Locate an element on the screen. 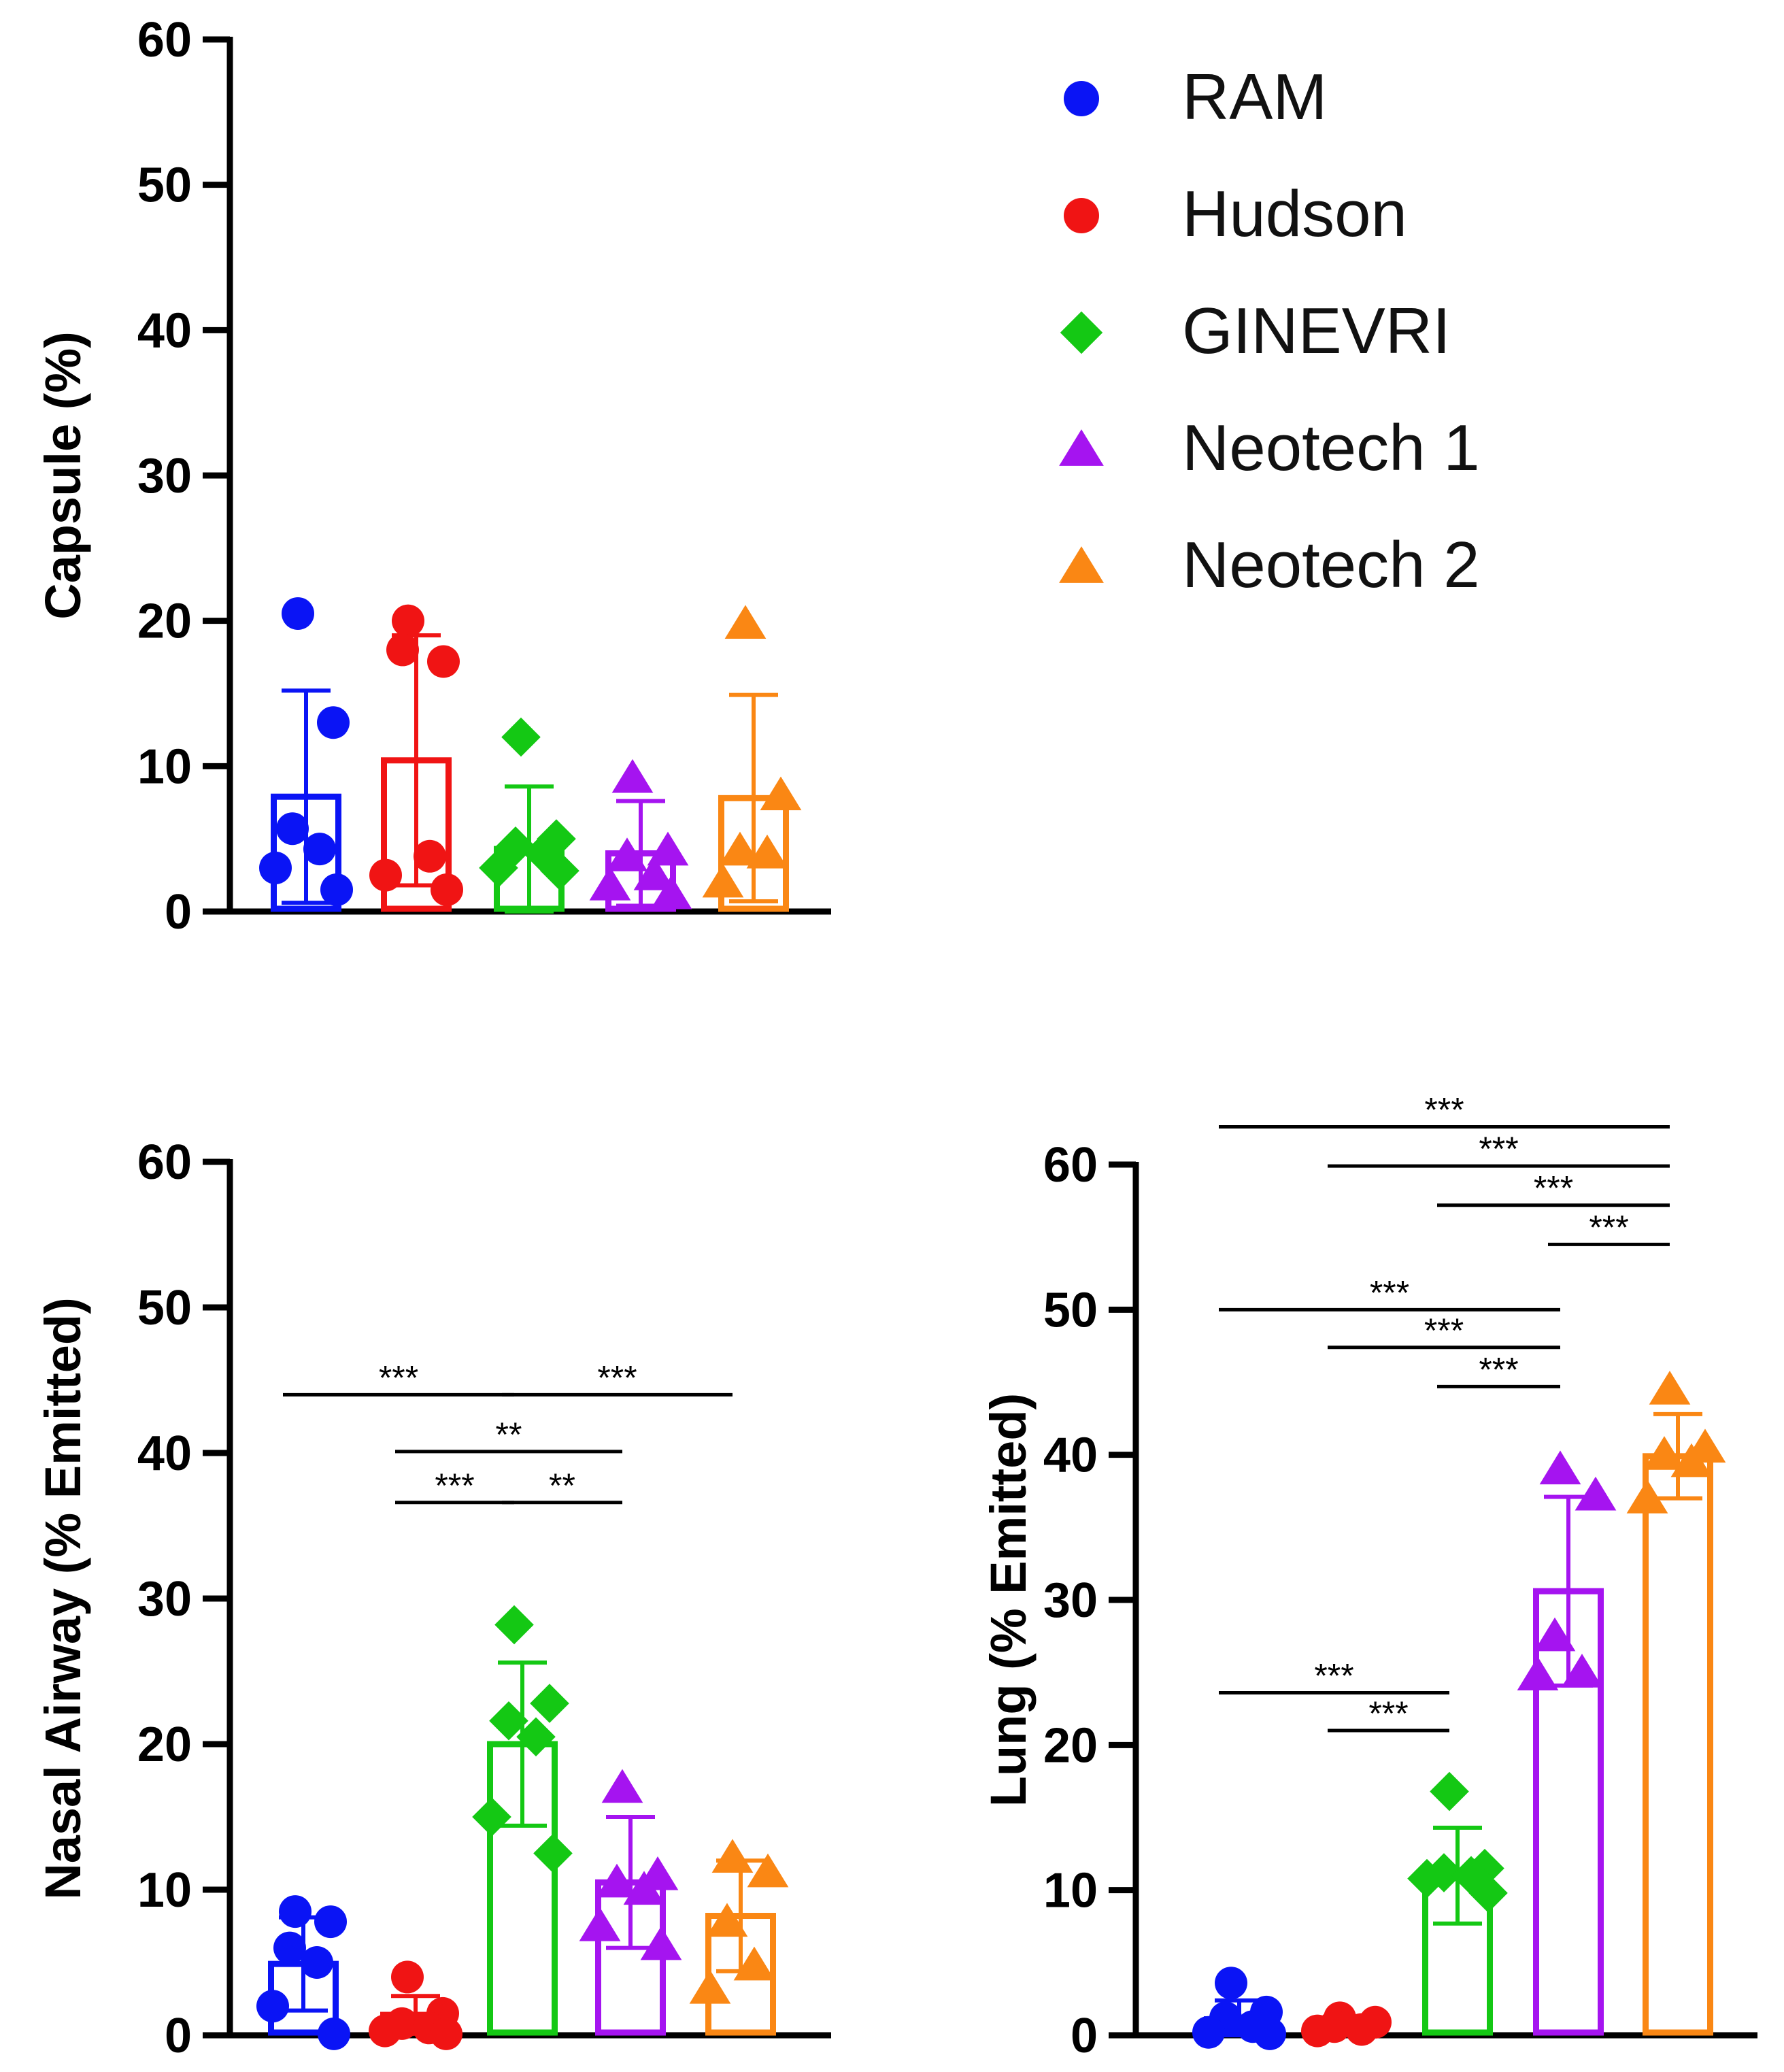  legend-item-hudson: Hudson is located at coordinates (1235, 214).